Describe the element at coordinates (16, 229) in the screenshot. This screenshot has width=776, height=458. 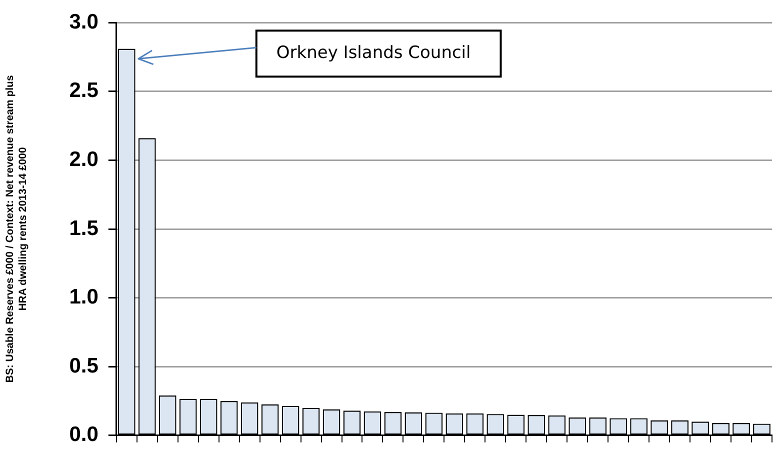
I see `y-axis-title: BS: Usable Reserves £000 / Context: Net revenue stream plus HRA dwelling rents 2013-14 £000` at that location.